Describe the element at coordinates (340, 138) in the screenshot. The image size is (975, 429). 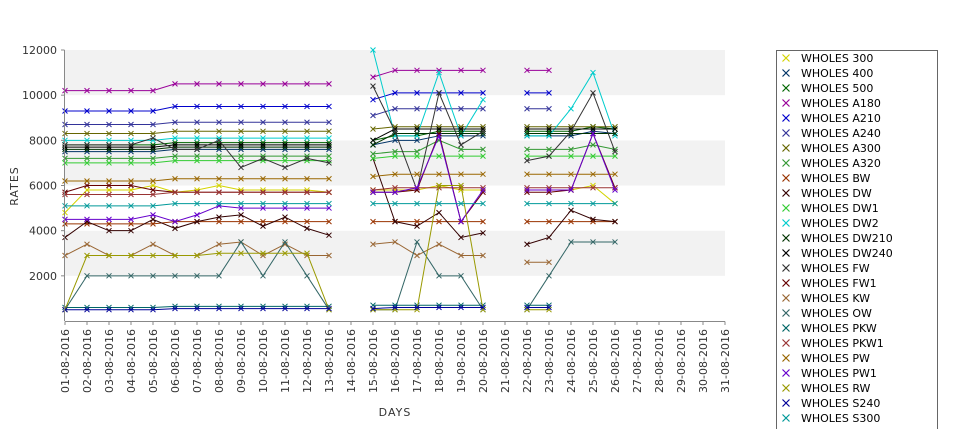
I see `series-wholes-dw240` at that location.